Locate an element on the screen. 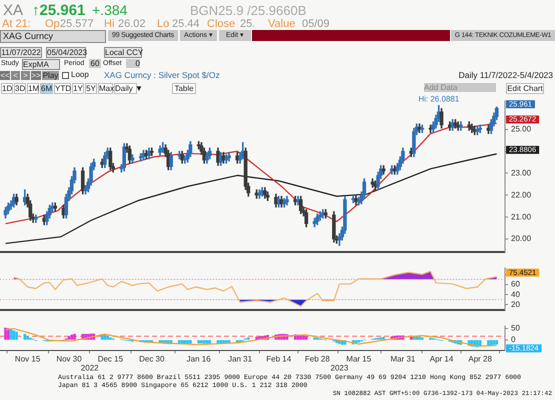 The image size is (555, 400). text: ↑25.961 is located at coordinates (59, 10).